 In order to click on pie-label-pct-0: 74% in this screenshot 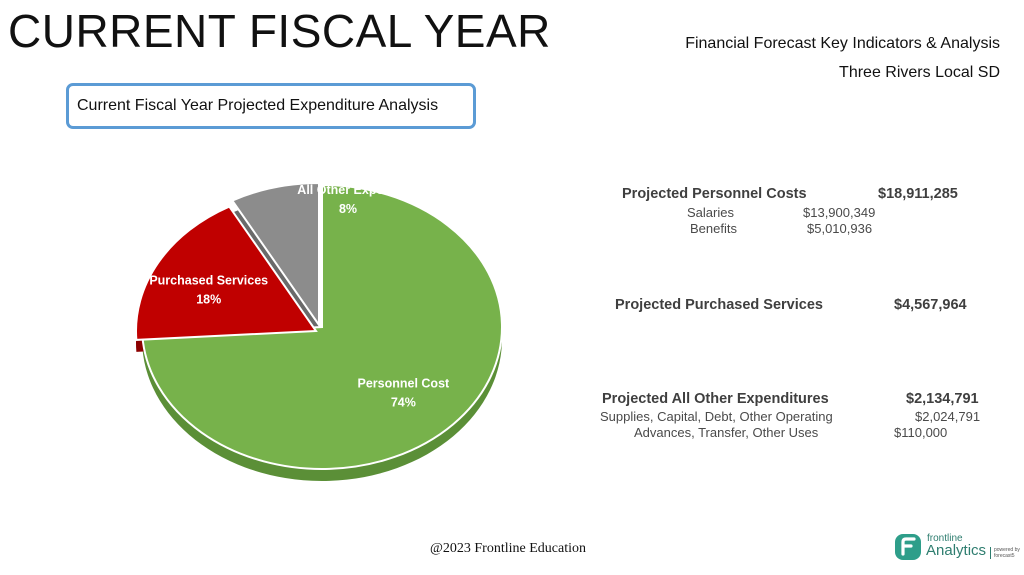, I will do `click(403, 402)`.